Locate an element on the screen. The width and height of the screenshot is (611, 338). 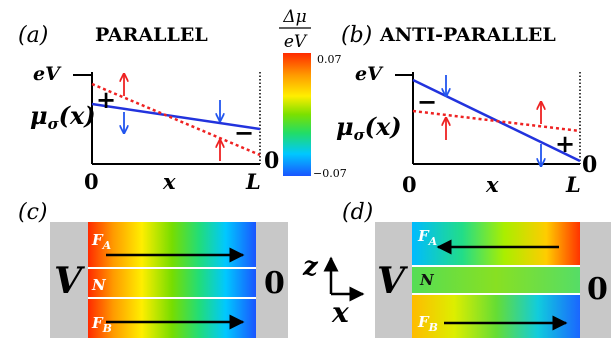
layer-N-label-c: N is located at coordinates (99, 285).